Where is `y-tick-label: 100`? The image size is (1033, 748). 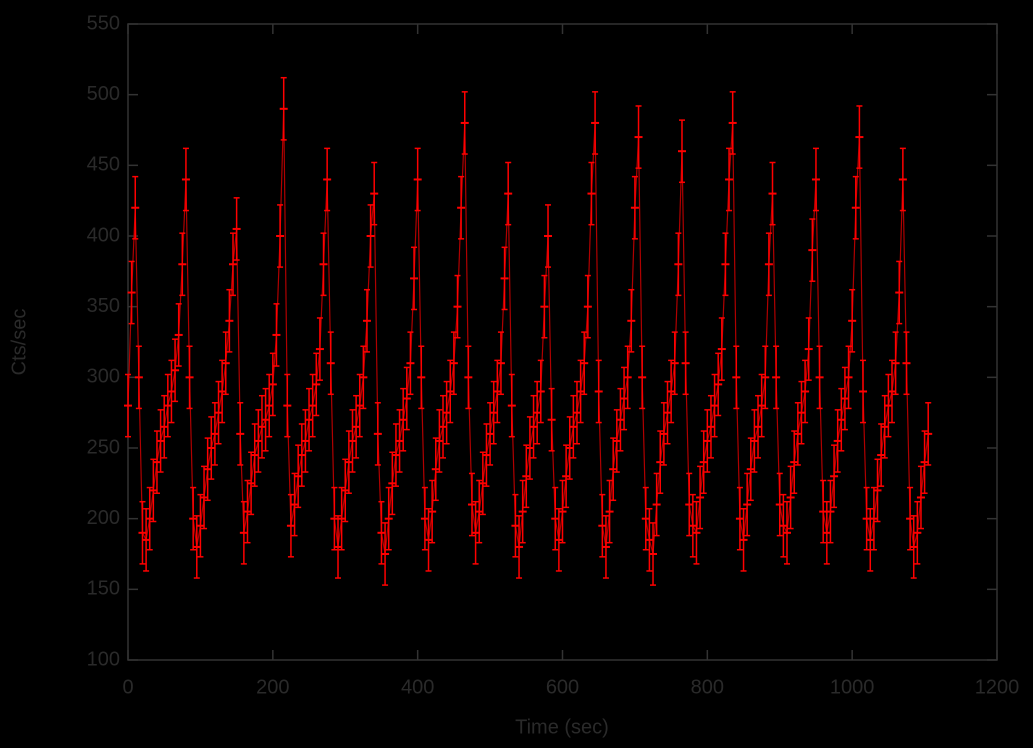 y-tick-label: 100 is located at coordinates (103, 659).